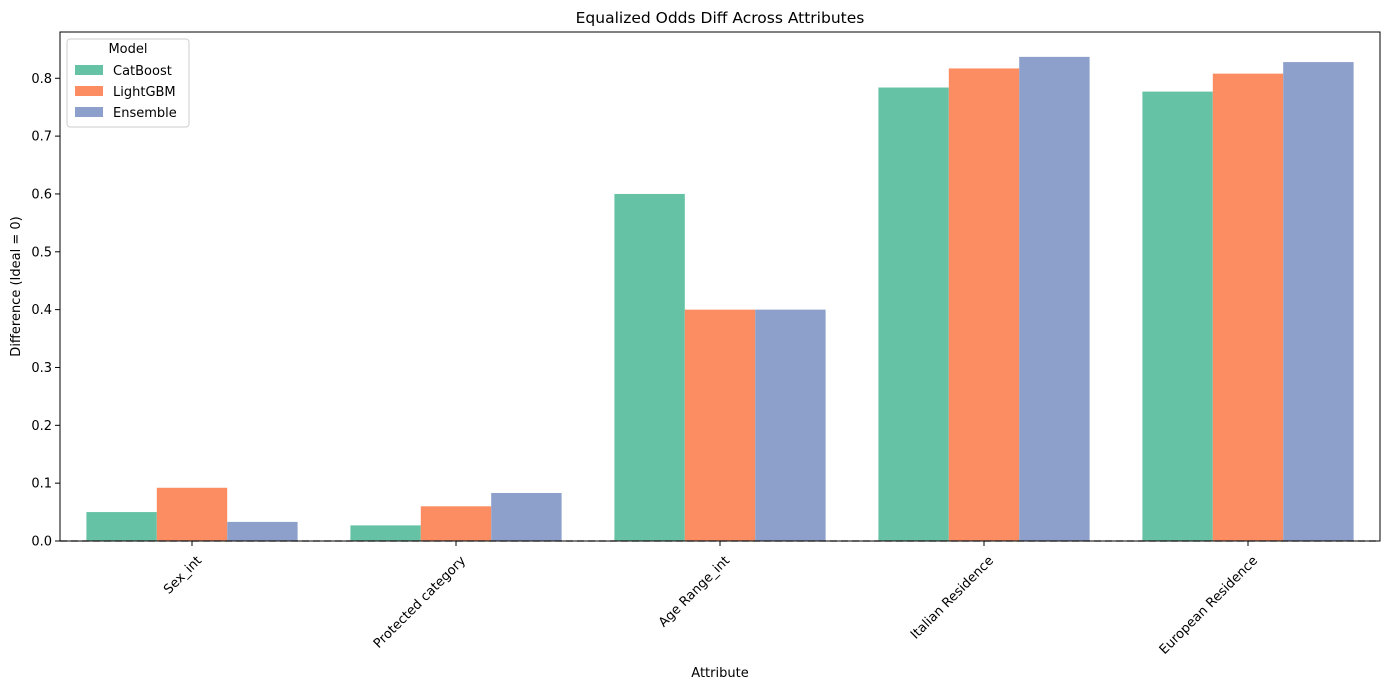 The width and height of the screenshot is (1390, 690). Describe the element at coordinates (145, 113) in the screenshot. I see `legend-label-ensemble: Ensemble` at that location.